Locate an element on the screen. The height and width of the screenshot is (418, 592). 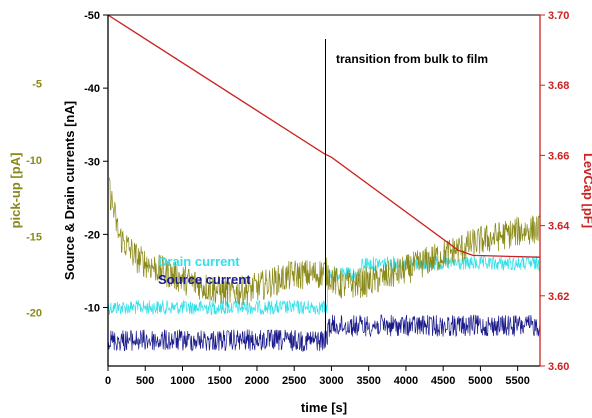
legend-drain-label: Drain current is located at coordinates (199, 261).